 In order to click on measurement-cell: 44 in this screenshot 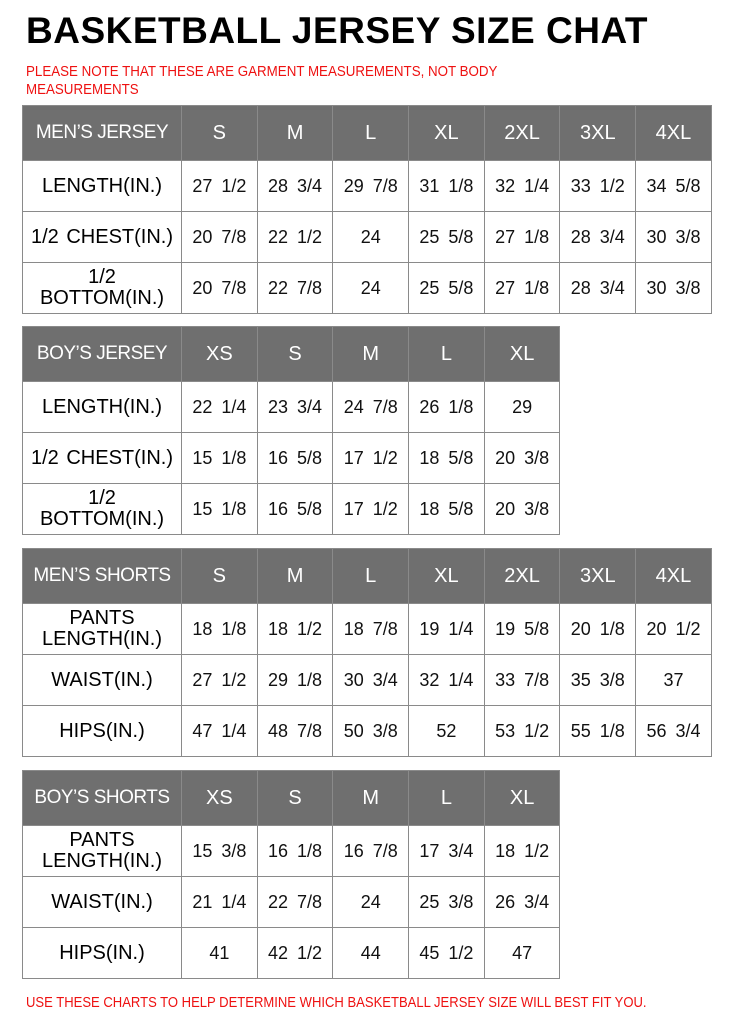, I will do `click(371, 953)`.